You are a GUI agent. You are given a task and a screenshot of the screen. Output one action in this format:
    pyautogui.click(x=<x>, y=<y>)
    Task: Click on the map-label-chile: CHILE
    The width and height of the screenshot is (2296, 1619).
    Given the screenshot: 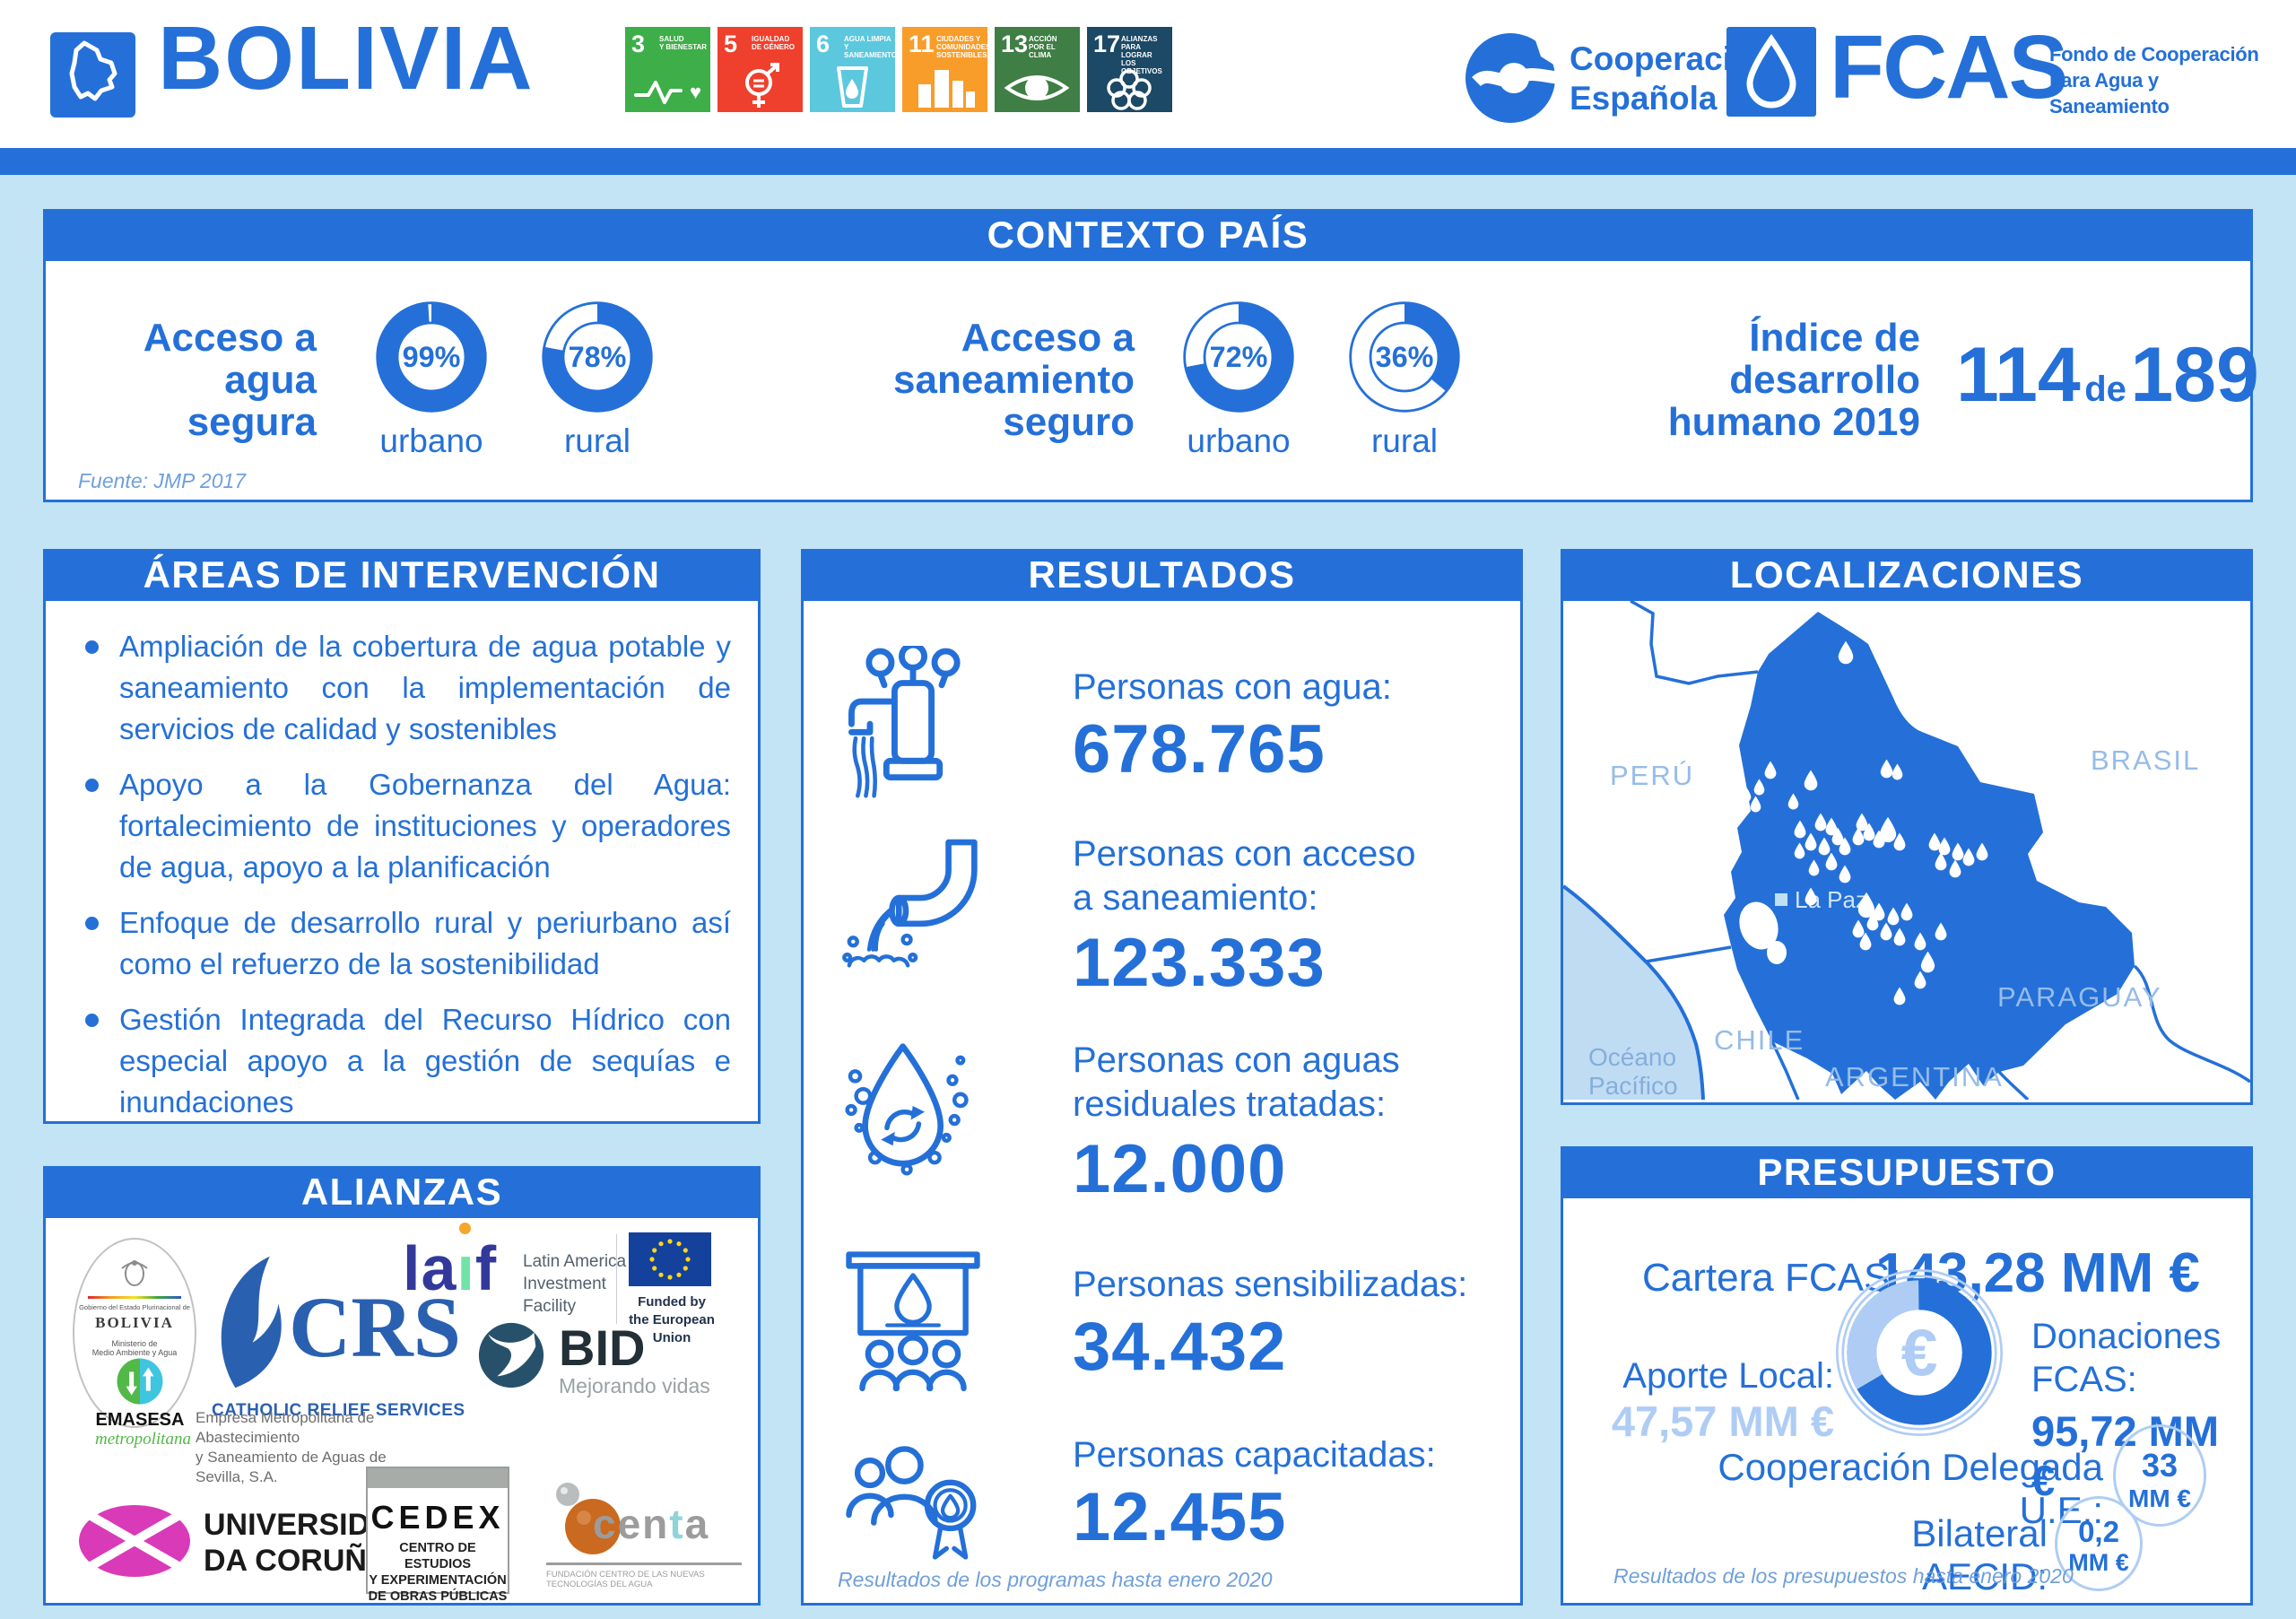 What is the action you would take?
    pyautogui.click(x=1759, y=1040)
    